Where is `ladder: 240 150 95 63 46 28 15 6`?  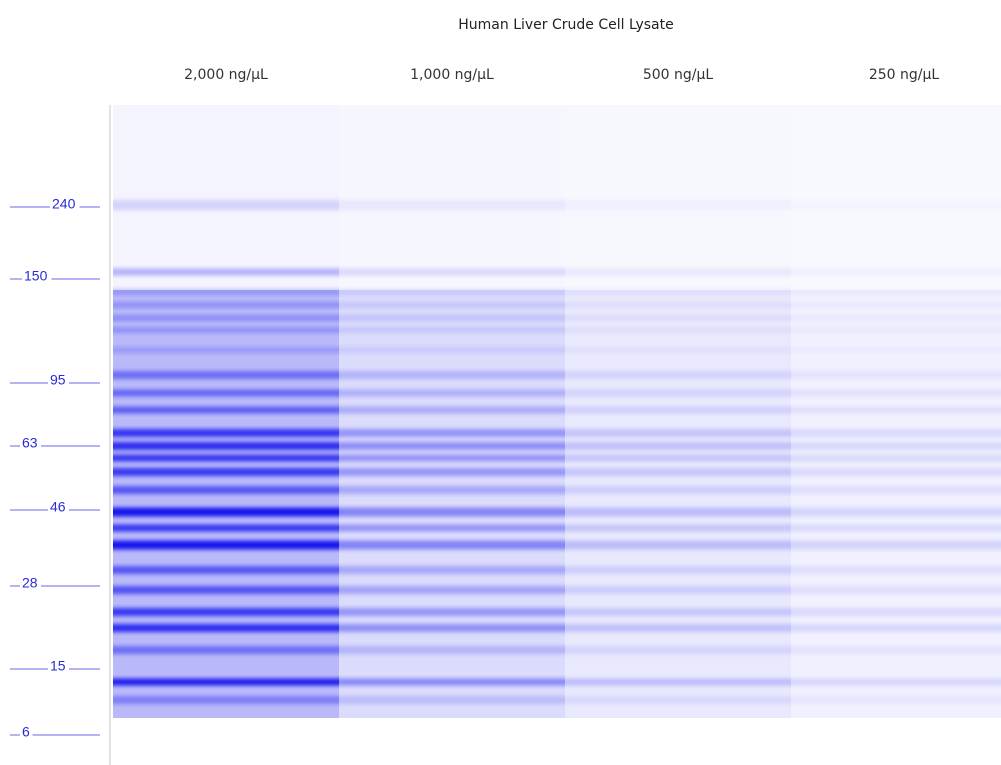 ladder: 240 150 95 63 46 28 15 6 is located at coordinates (55, 468).